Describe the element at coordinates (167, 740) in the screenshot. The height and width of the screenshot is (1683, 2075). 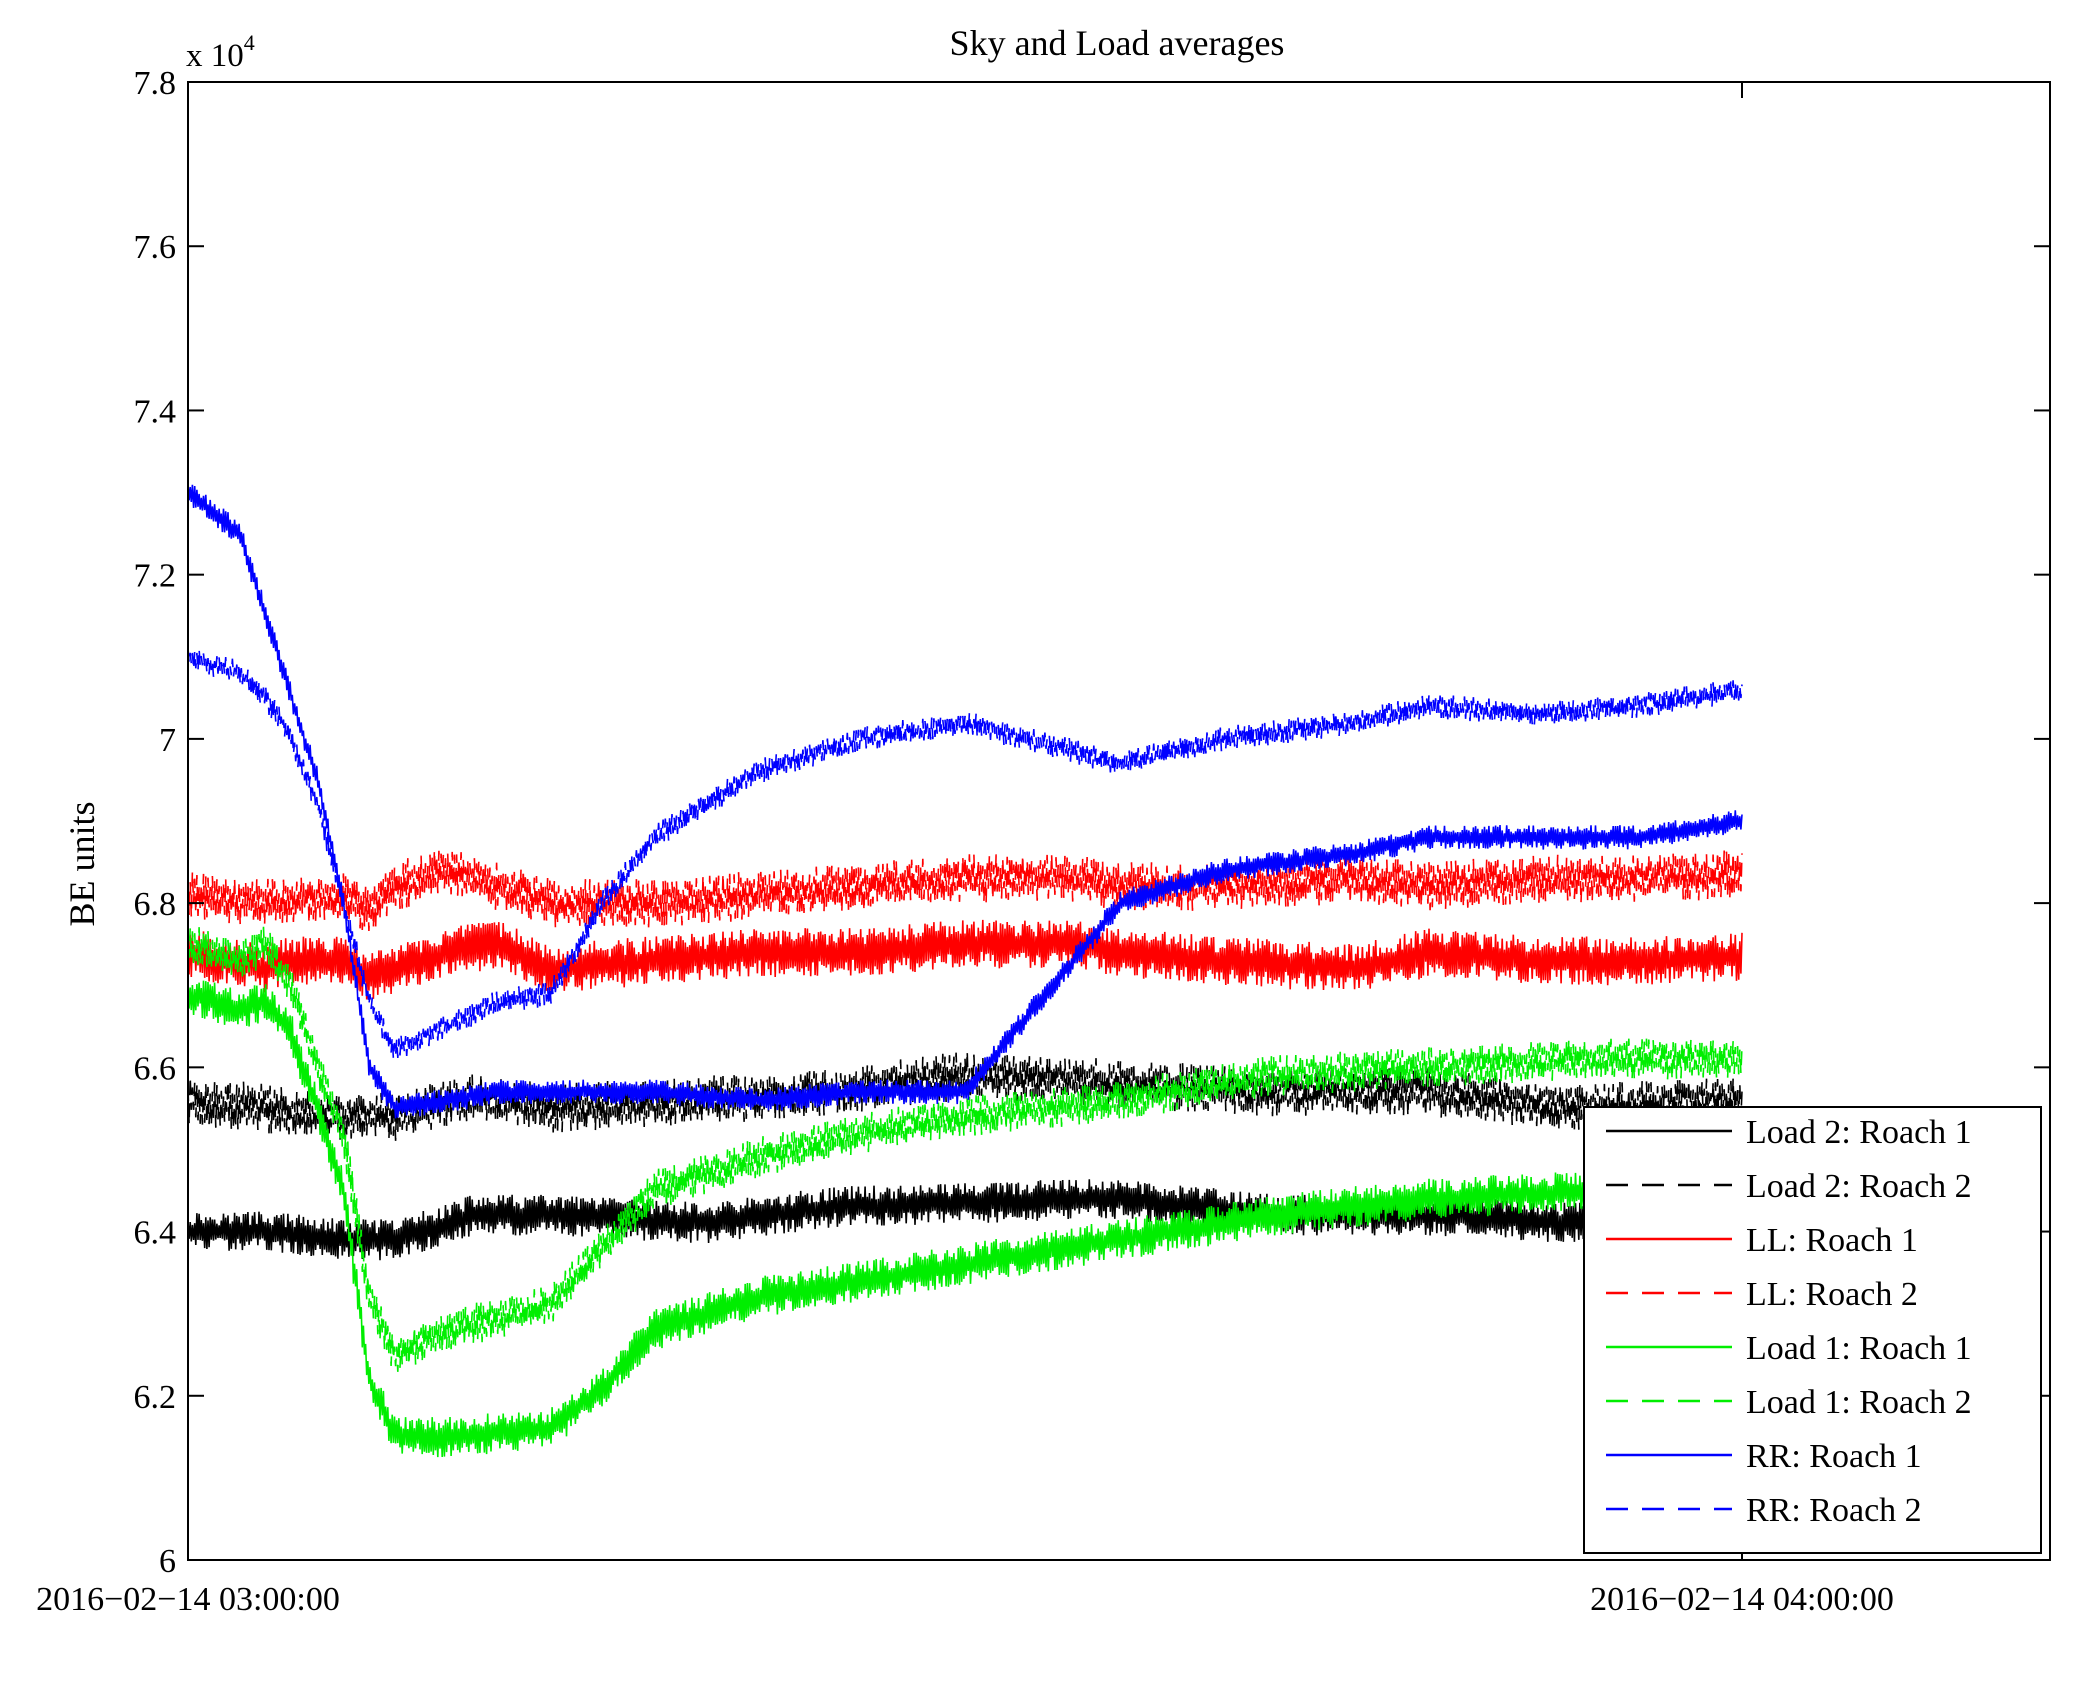
I see `y-tick-label: 7` at that location.